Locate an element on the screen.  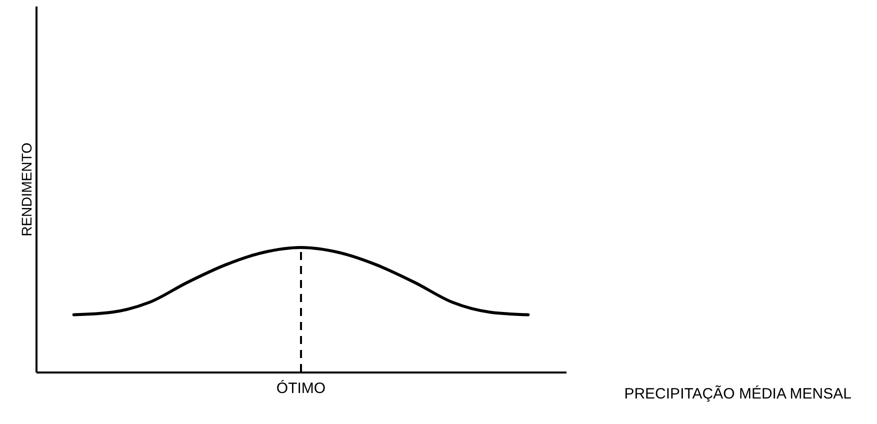
text: ÓTIMO is located at coordinates (301, 388).